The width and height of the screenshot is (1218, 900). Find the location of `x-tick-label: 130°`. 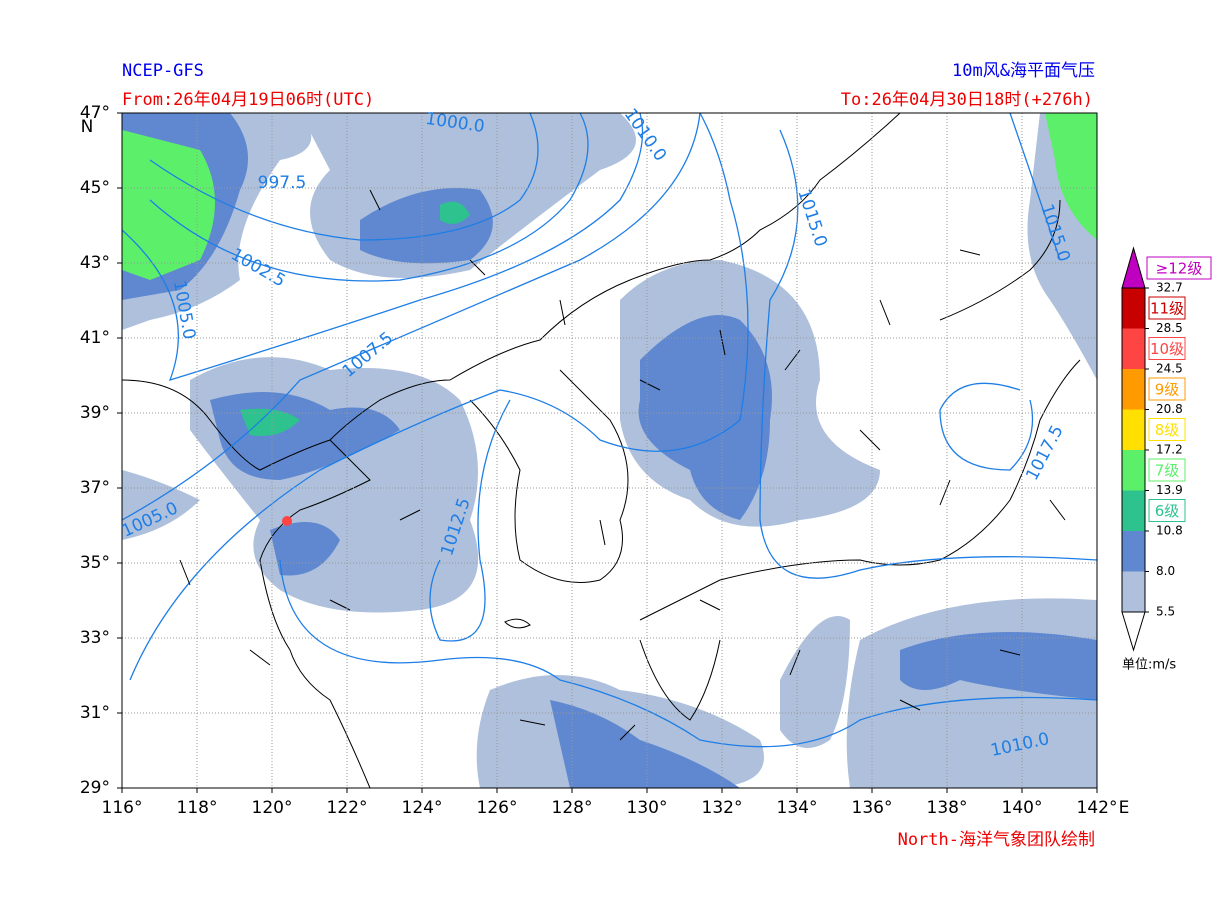

x-tick-label: 130° is located at coordinates (647, 808).